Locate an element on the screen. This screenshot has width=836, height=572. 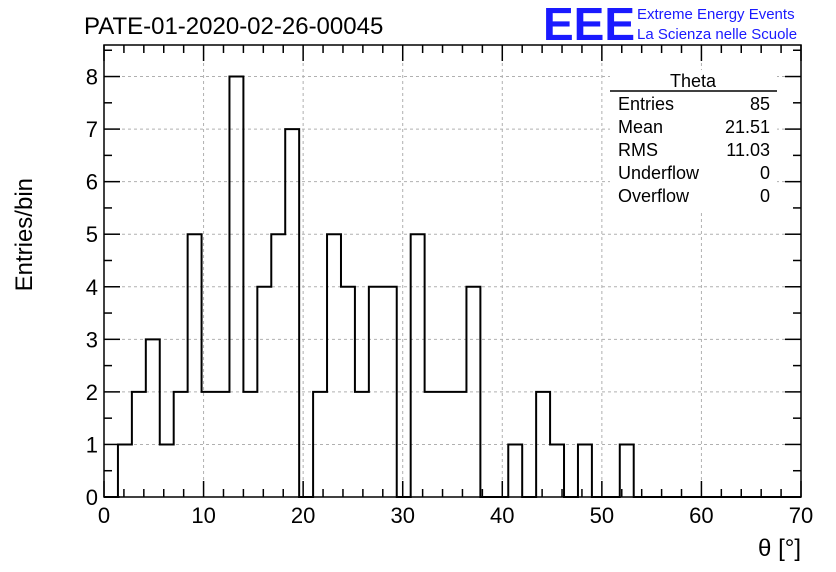
y-axis-label: Entries/bin is located at coordinates (24, 234).